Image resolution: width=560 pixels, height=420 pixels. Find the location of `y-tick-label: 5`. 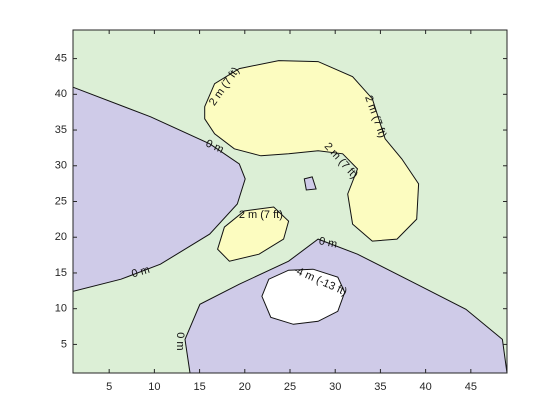

y-tick-label: 5 is located at coordinates (64, 344).